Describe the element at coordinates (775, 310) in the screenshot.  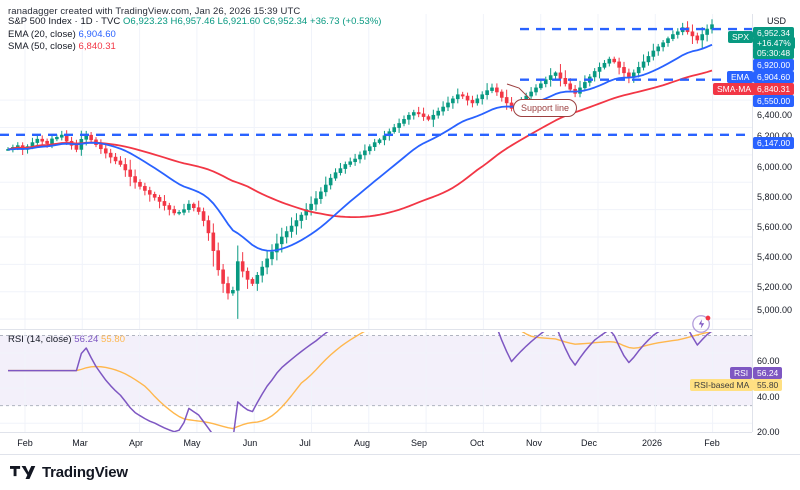
I see `price-tick-5000: 5,000.00` at that location.